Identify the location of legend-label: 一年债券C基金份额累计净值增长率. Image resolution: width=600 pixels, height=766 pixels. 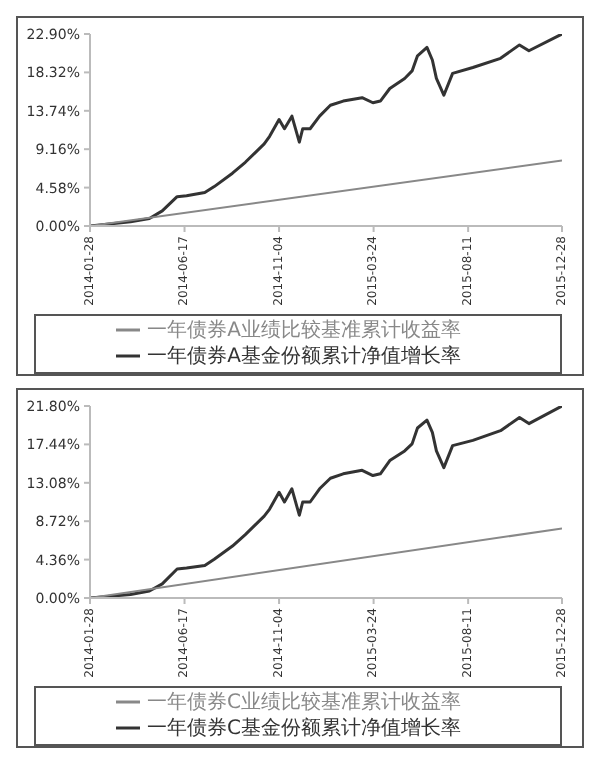
(304, 729).